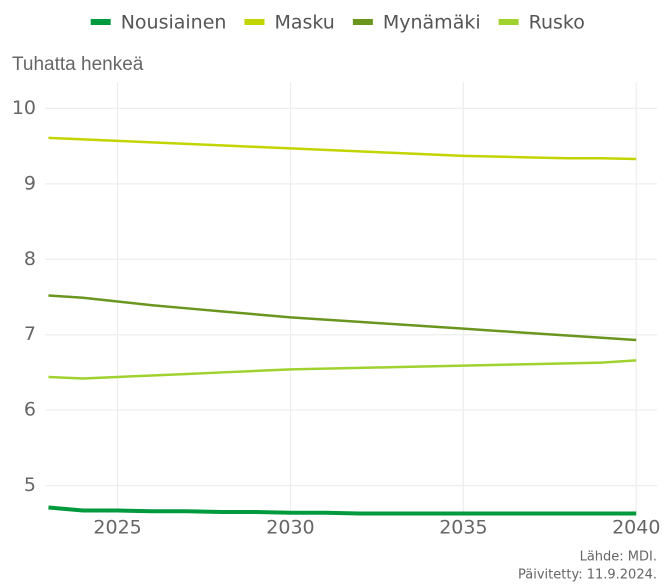  Describe the element at coordinates (557, 23) in the screenshot. I see `legend-label: Rusko` at that location.